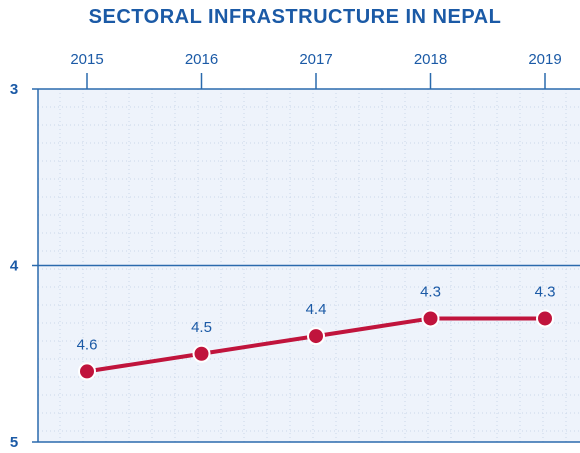 The height and width of the screenshot is (453, 580). Describe the element at coordinates (14, 266) in the screenshot. I see `y-tick-label: 4` at that location.